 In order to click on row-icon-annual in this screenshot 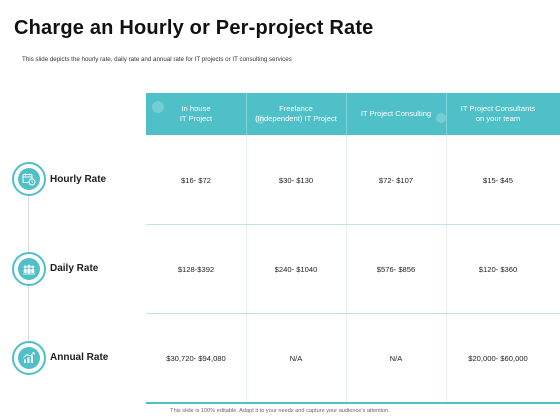, I will do `click(29, 358)`.